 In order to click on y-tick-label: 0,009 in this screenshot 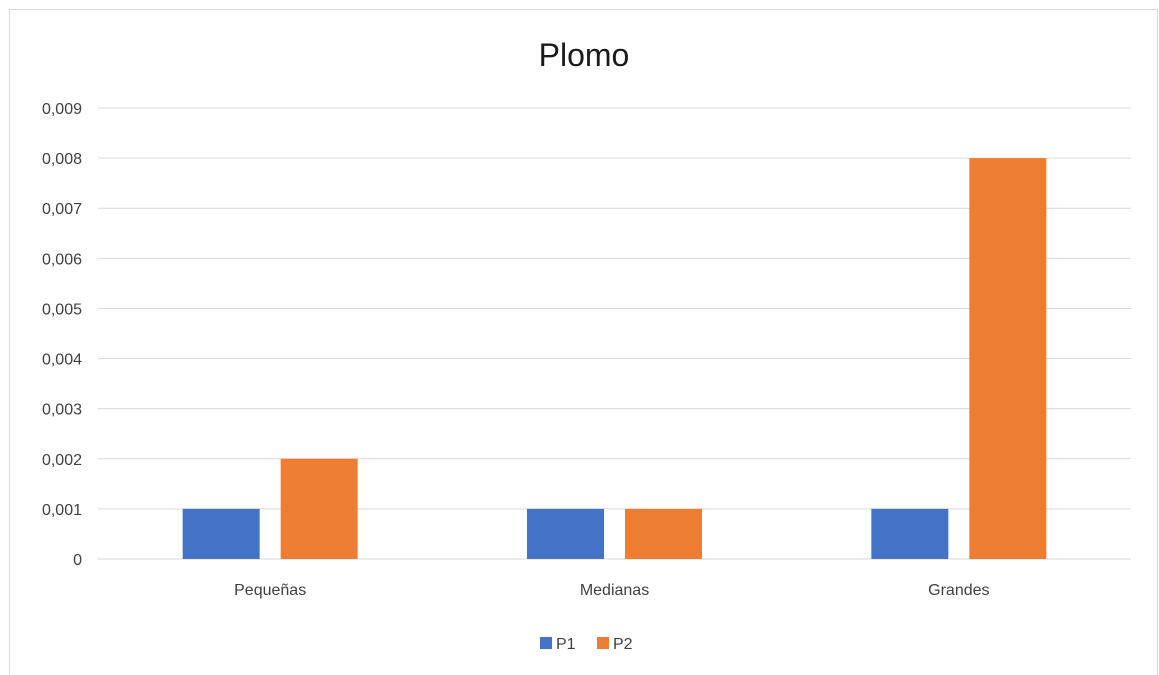, I will do `click(62, 109)`.